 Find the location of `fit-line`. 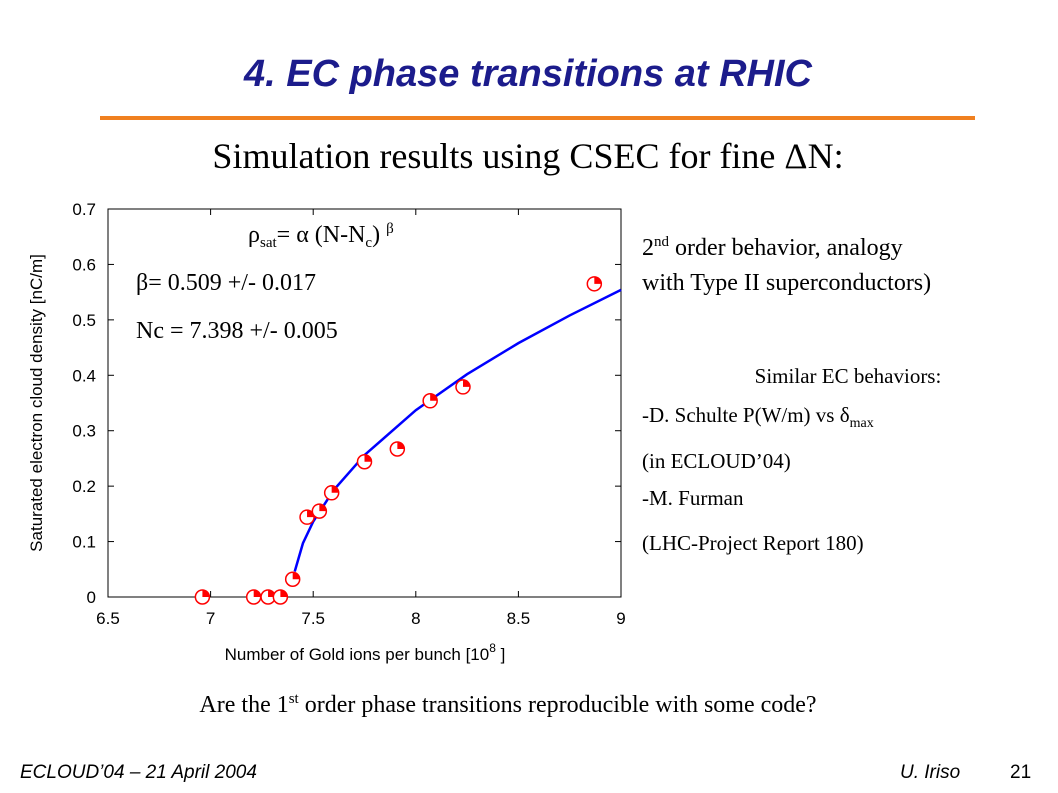

fit-line is located at coordinates (457, 430).